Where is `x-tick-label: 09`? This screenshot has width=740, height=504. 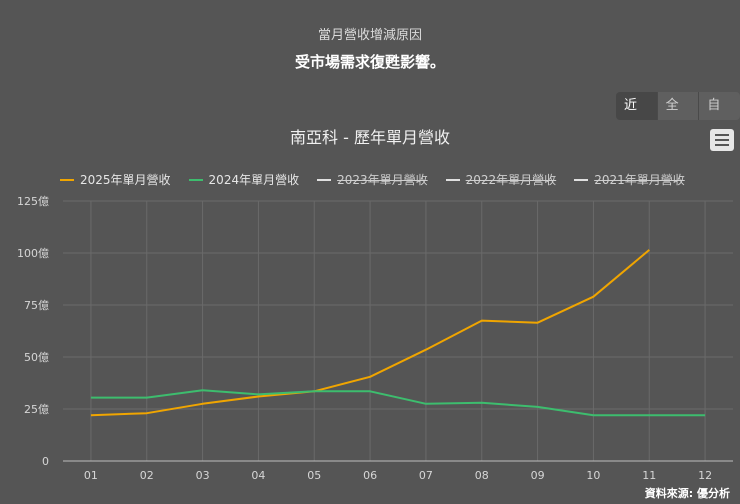 x-tick-label: 09 is located at coordinates (538, 475).